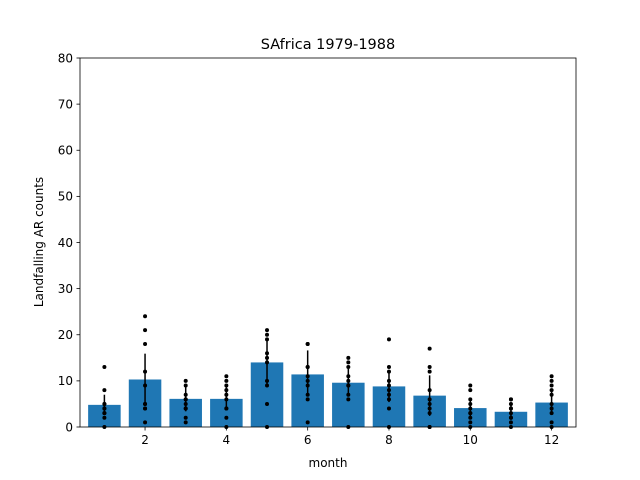  Describe the element at coordinates (65, 197) in the screenshot. I see `y-tick-label-50: 50` at that location.